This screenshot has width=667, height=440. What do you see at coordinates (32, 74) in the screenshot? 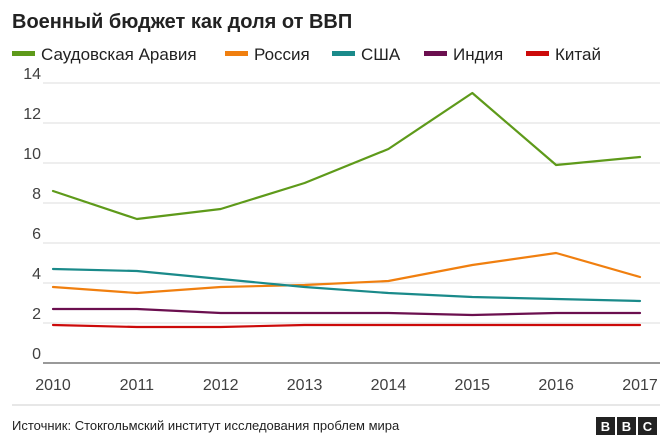
I see `y-tick-label: 14` at bounding box center [32, 74].